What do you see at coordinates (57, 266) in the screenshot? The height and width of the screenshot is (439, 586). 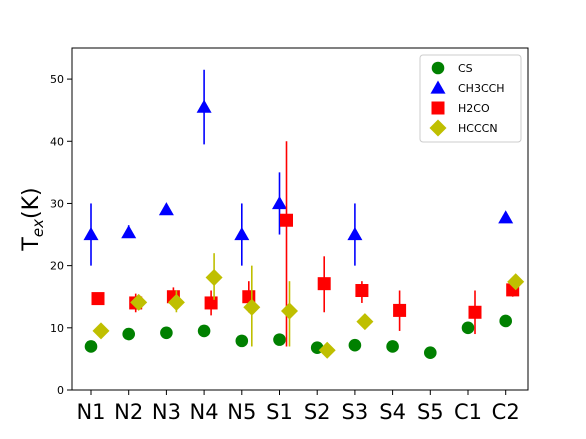 I see `y-tick-label: 20` at bounding box center [57, 266].